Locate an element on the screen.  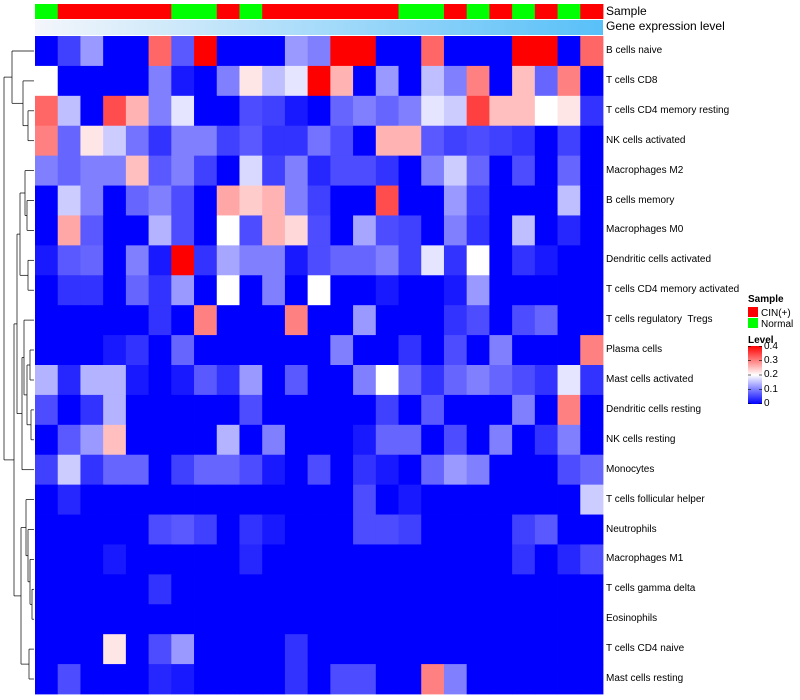
level-legend-title: Level is located at coordinates (761, 340).